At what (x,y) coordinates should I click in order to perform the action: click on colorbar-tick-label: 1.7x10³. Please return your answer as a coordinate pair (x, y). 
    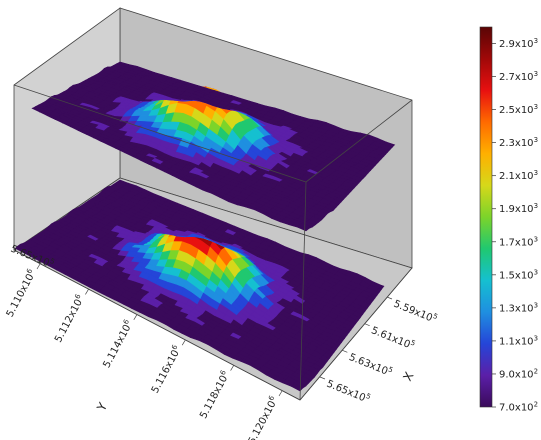
    Looking at the image, I should click on (518, 241).